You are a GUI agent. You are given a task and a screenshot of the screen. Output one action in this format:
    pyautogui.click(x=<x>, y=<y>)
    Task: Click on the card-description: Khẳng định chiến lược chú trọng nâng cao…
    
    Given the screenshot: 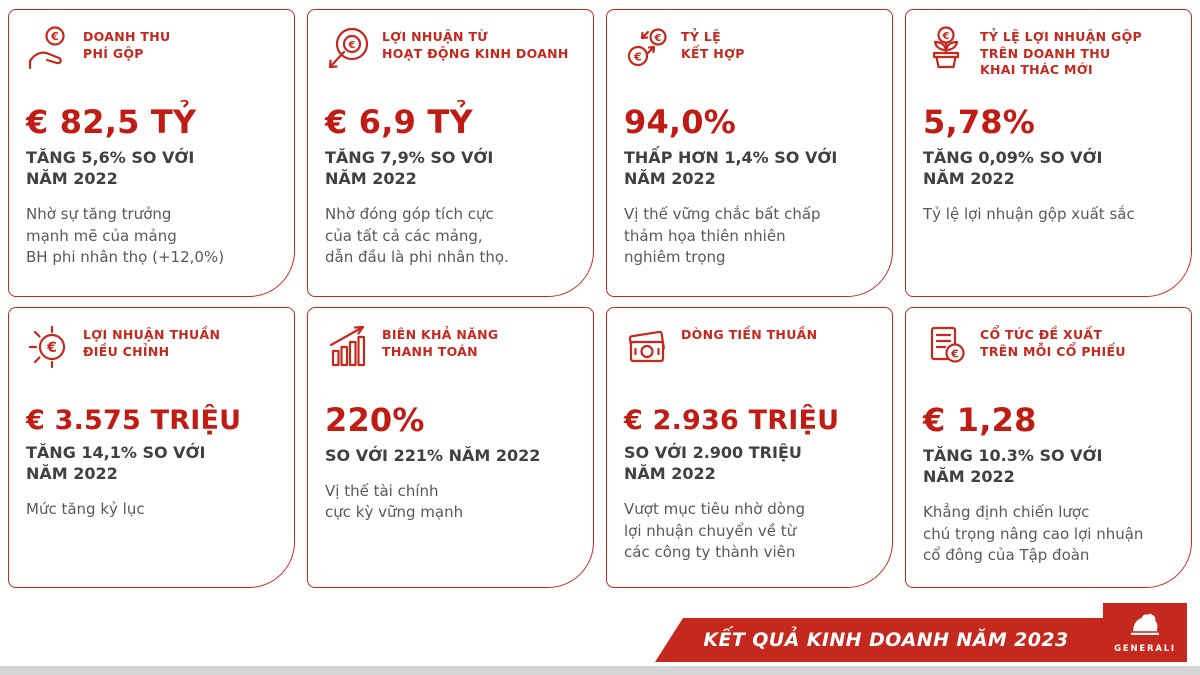 What is the action you would take?
    pyautogui.click(x=1033, y=533)
    